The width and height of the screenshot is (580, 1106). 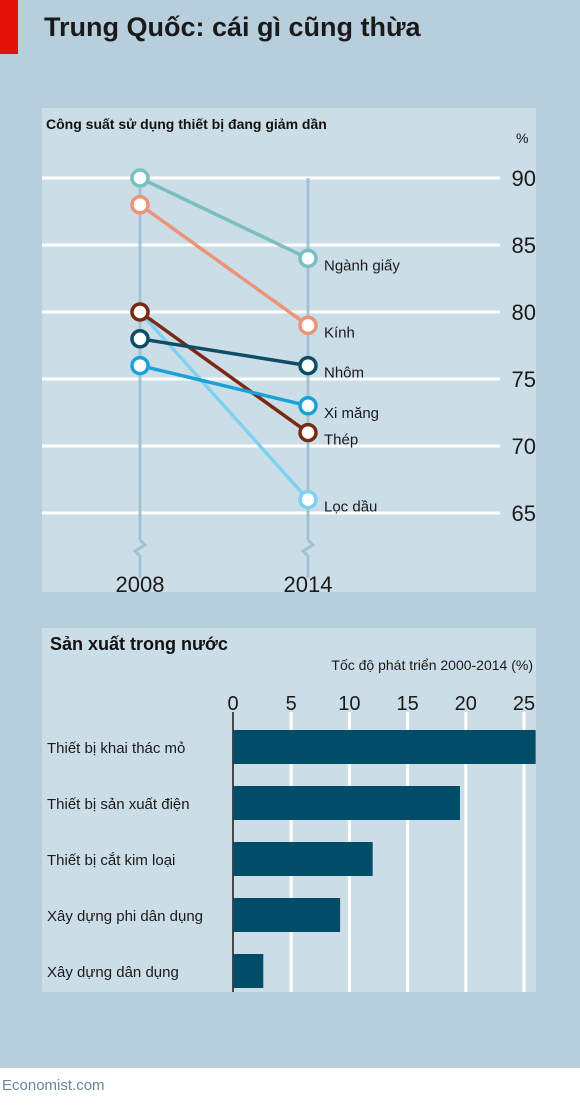 I want to click on x-tick-label: 0, so click(x=232, y=704).